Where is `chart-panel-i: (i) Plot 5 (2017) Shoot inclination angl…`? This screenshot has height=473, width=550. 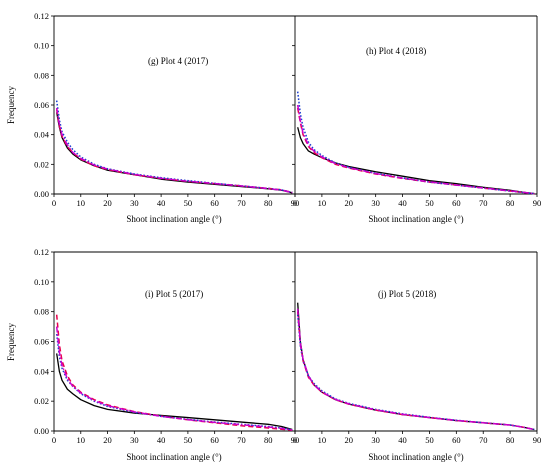
chart-panel-i: (i) Plot 5 (2017) Shoot inclination angl… is located at coordinates (114, 375).